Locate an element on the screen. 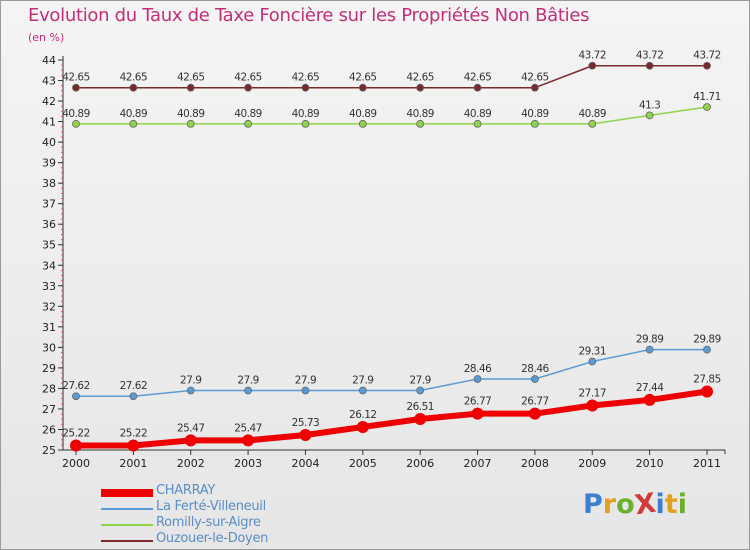 The height and width of the screenshot is (550, 750). x-tick-label: 2004 is located at coordinates (305, 463).